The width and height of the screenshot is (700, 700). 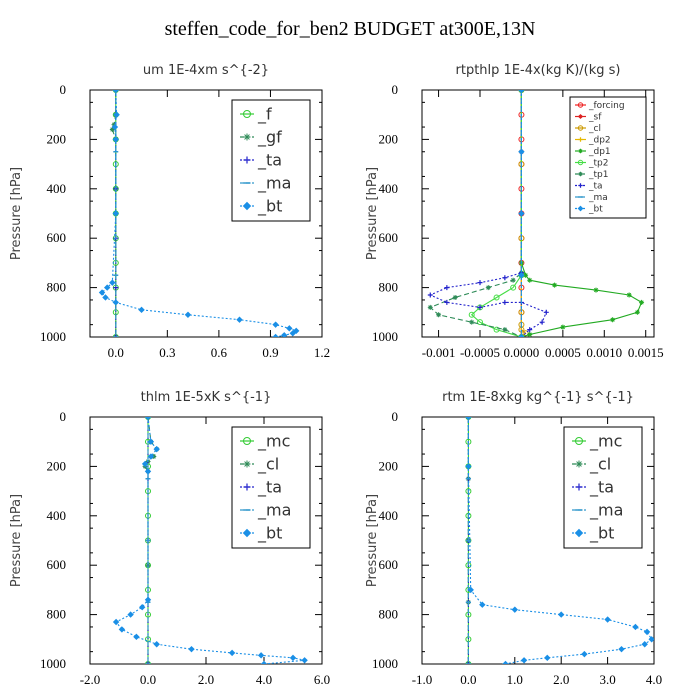 I want to click on x-tick-label: 0.0015, so click(x=646, y=352).